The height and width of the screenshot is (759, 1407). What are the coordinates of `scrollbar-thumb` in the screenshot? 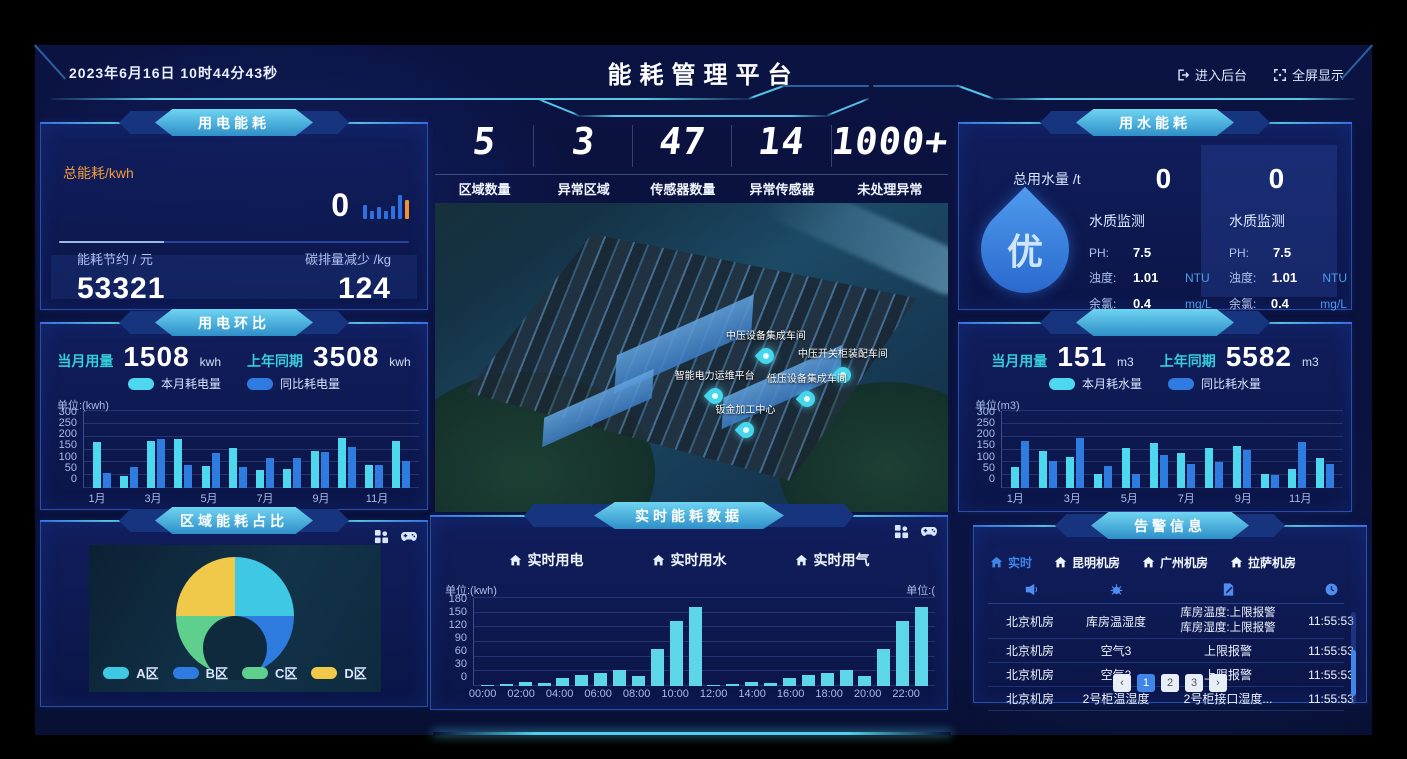 It's located at (1353, 673).